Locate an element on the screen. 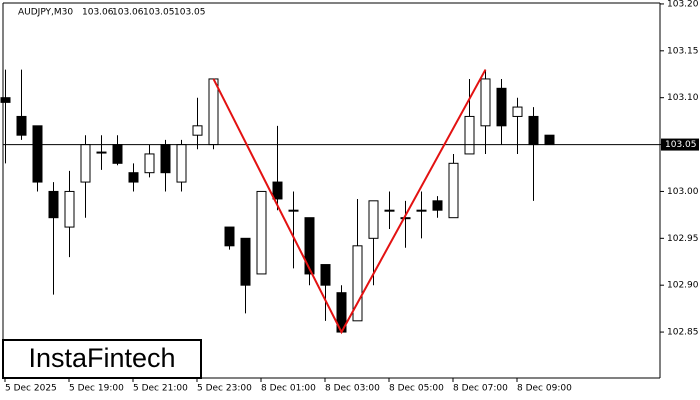  x-tick-label: 8 Dec 05:00 is located at coordinates (416, 389).